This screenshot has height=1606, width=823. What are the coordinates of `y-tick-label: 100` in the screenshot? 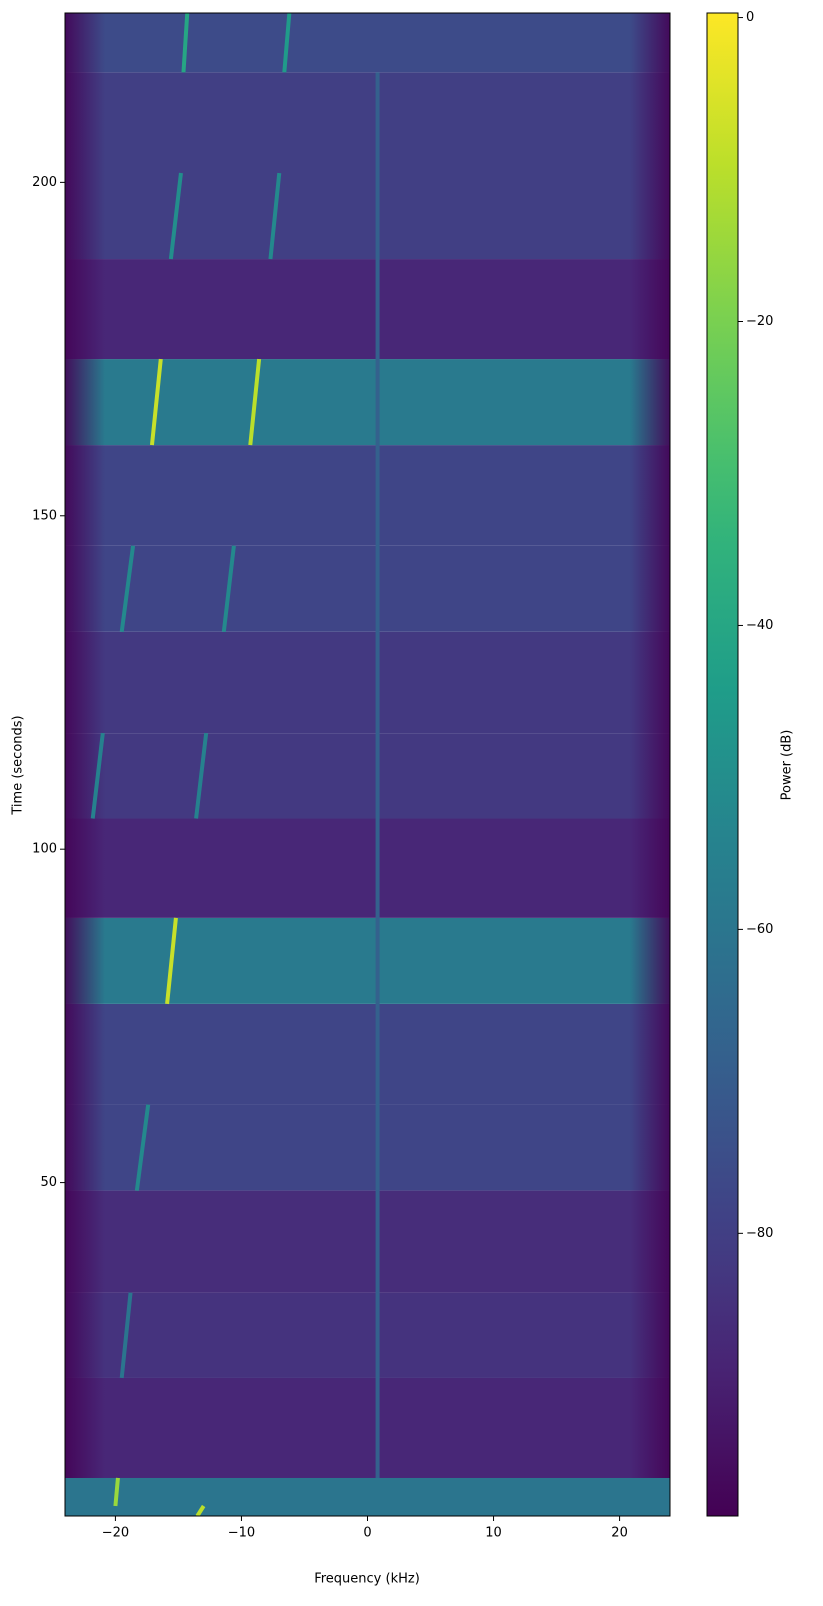 It's located at (44, 849).